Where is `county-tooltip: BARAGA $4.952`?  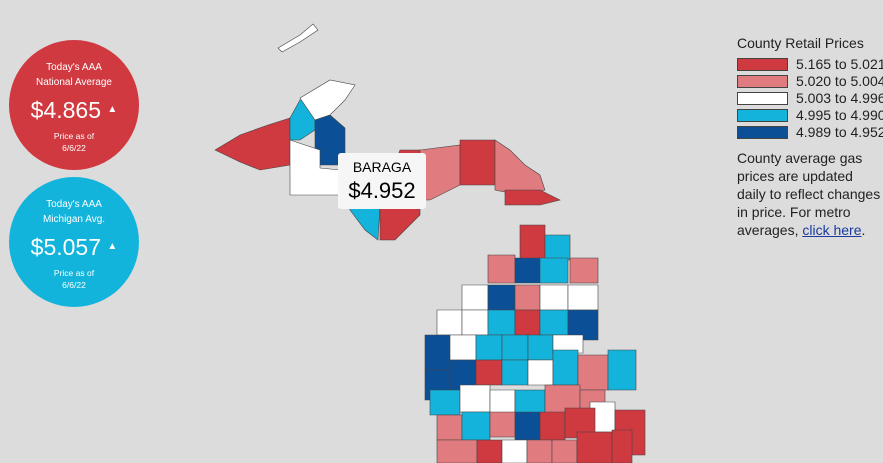 county-tooltip: BARAGA $4.952 is located at coordinates (382, 181).